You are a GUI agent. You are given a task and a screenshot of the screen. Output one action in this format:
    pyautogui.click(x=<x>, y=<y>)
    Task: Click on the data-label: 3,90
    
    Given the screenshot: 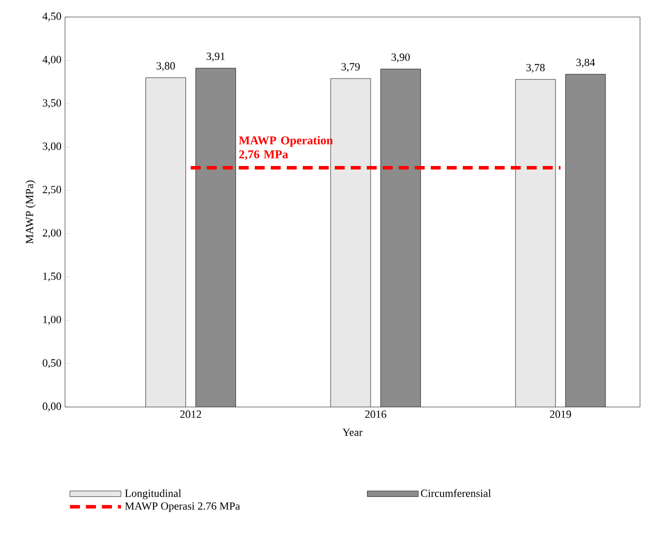 What is the action you would take?
    pyautogui.click(x=401, y=58)
    